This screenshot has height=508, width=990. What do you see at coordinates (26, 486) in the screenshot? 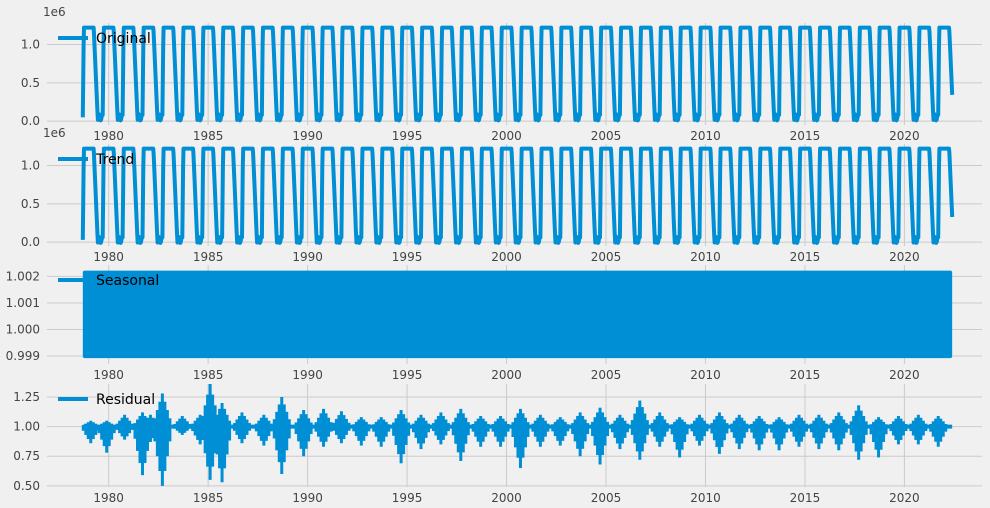
I see `y-tick-label: 0.50` at bounding box center [26, 486].